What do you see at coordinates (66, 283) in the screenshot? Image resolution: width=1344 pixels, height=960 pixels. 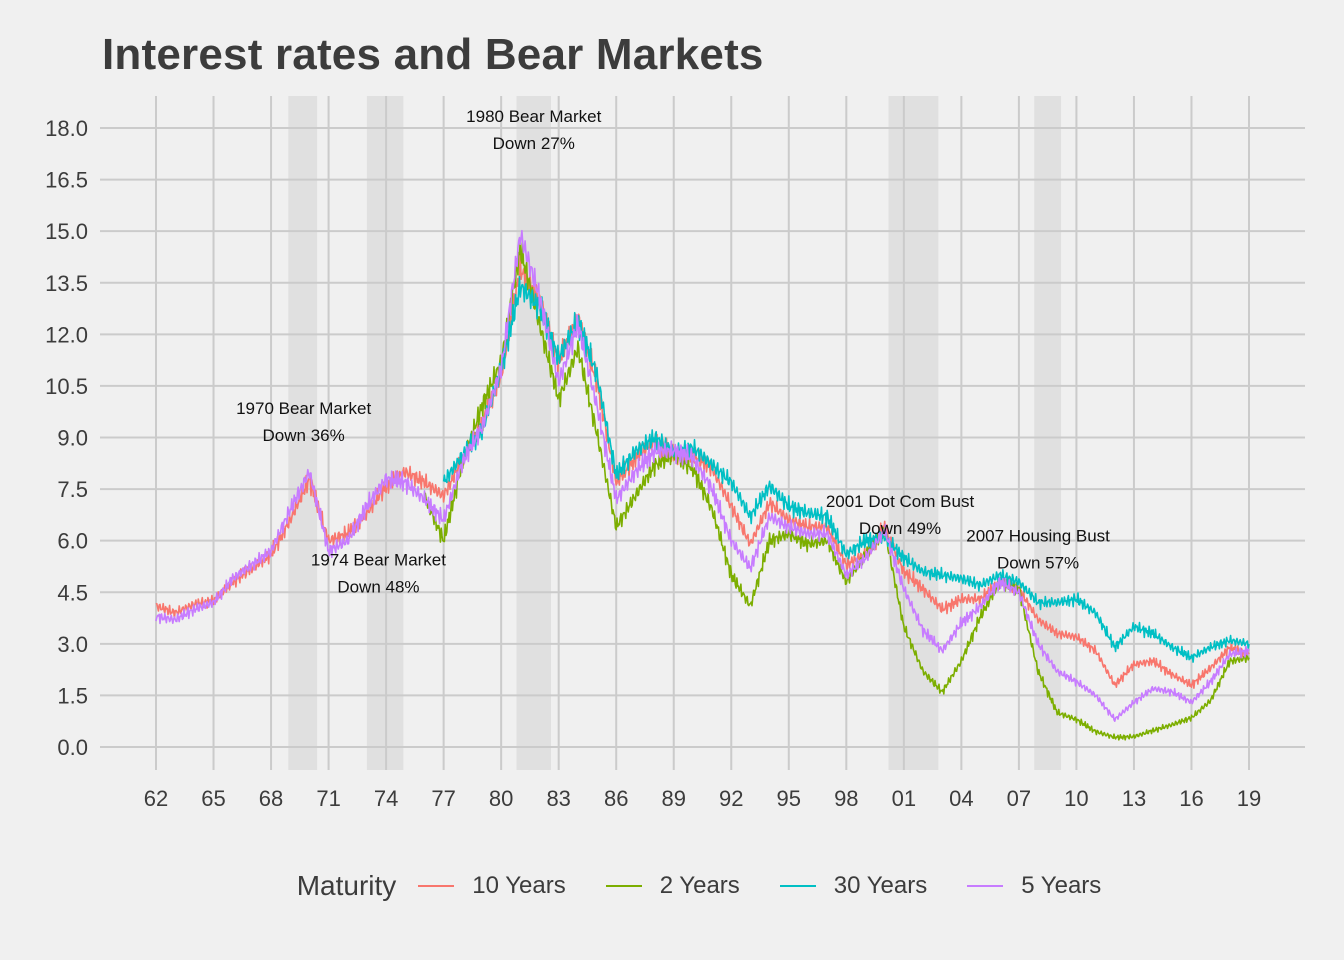 I see `y-tick-label: 13.5` at bounding box center [66, 283].